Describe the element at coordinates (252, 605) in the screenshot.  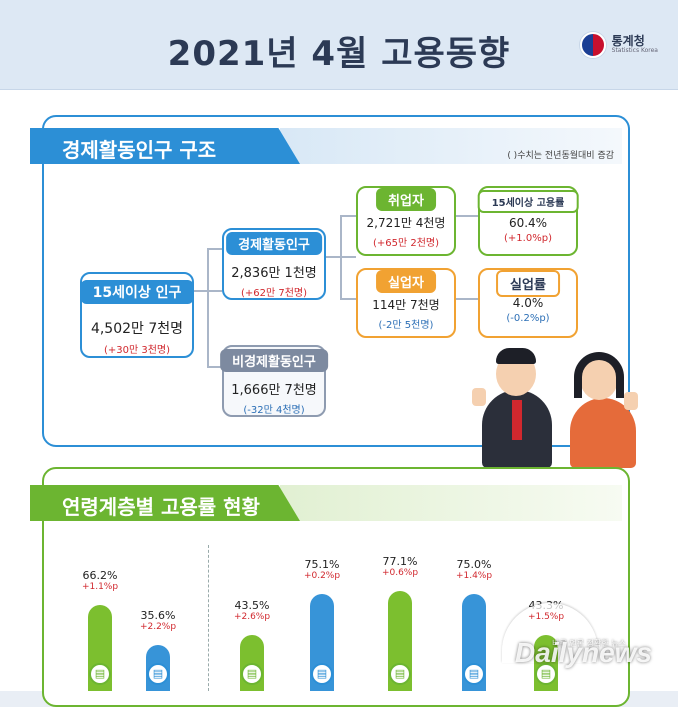
I see `bar-value-label: 43.5%` at that location.